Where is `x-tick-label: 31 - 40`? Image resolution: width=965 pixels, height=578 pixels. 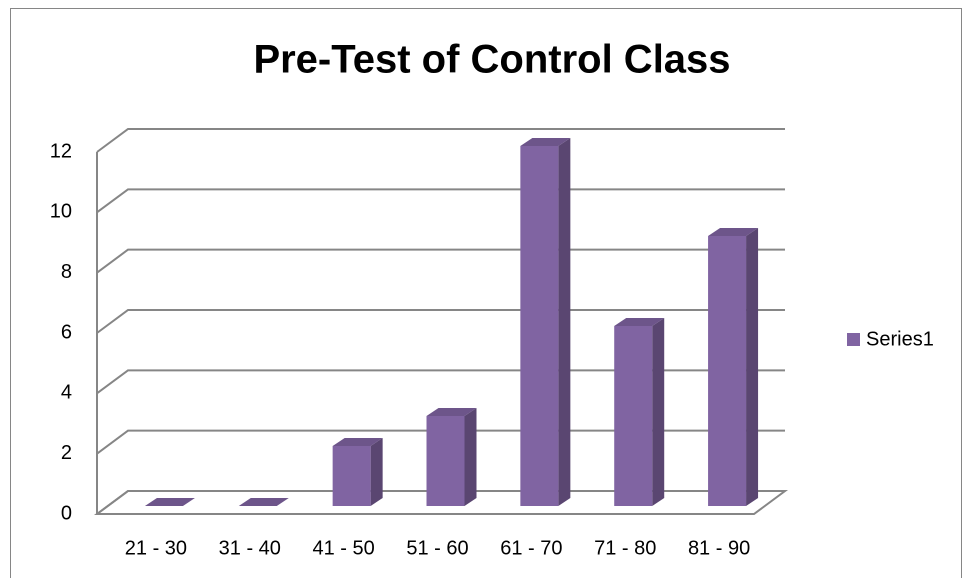
x-tick-label: 31 - 40 is located at coordinates (250, 548).